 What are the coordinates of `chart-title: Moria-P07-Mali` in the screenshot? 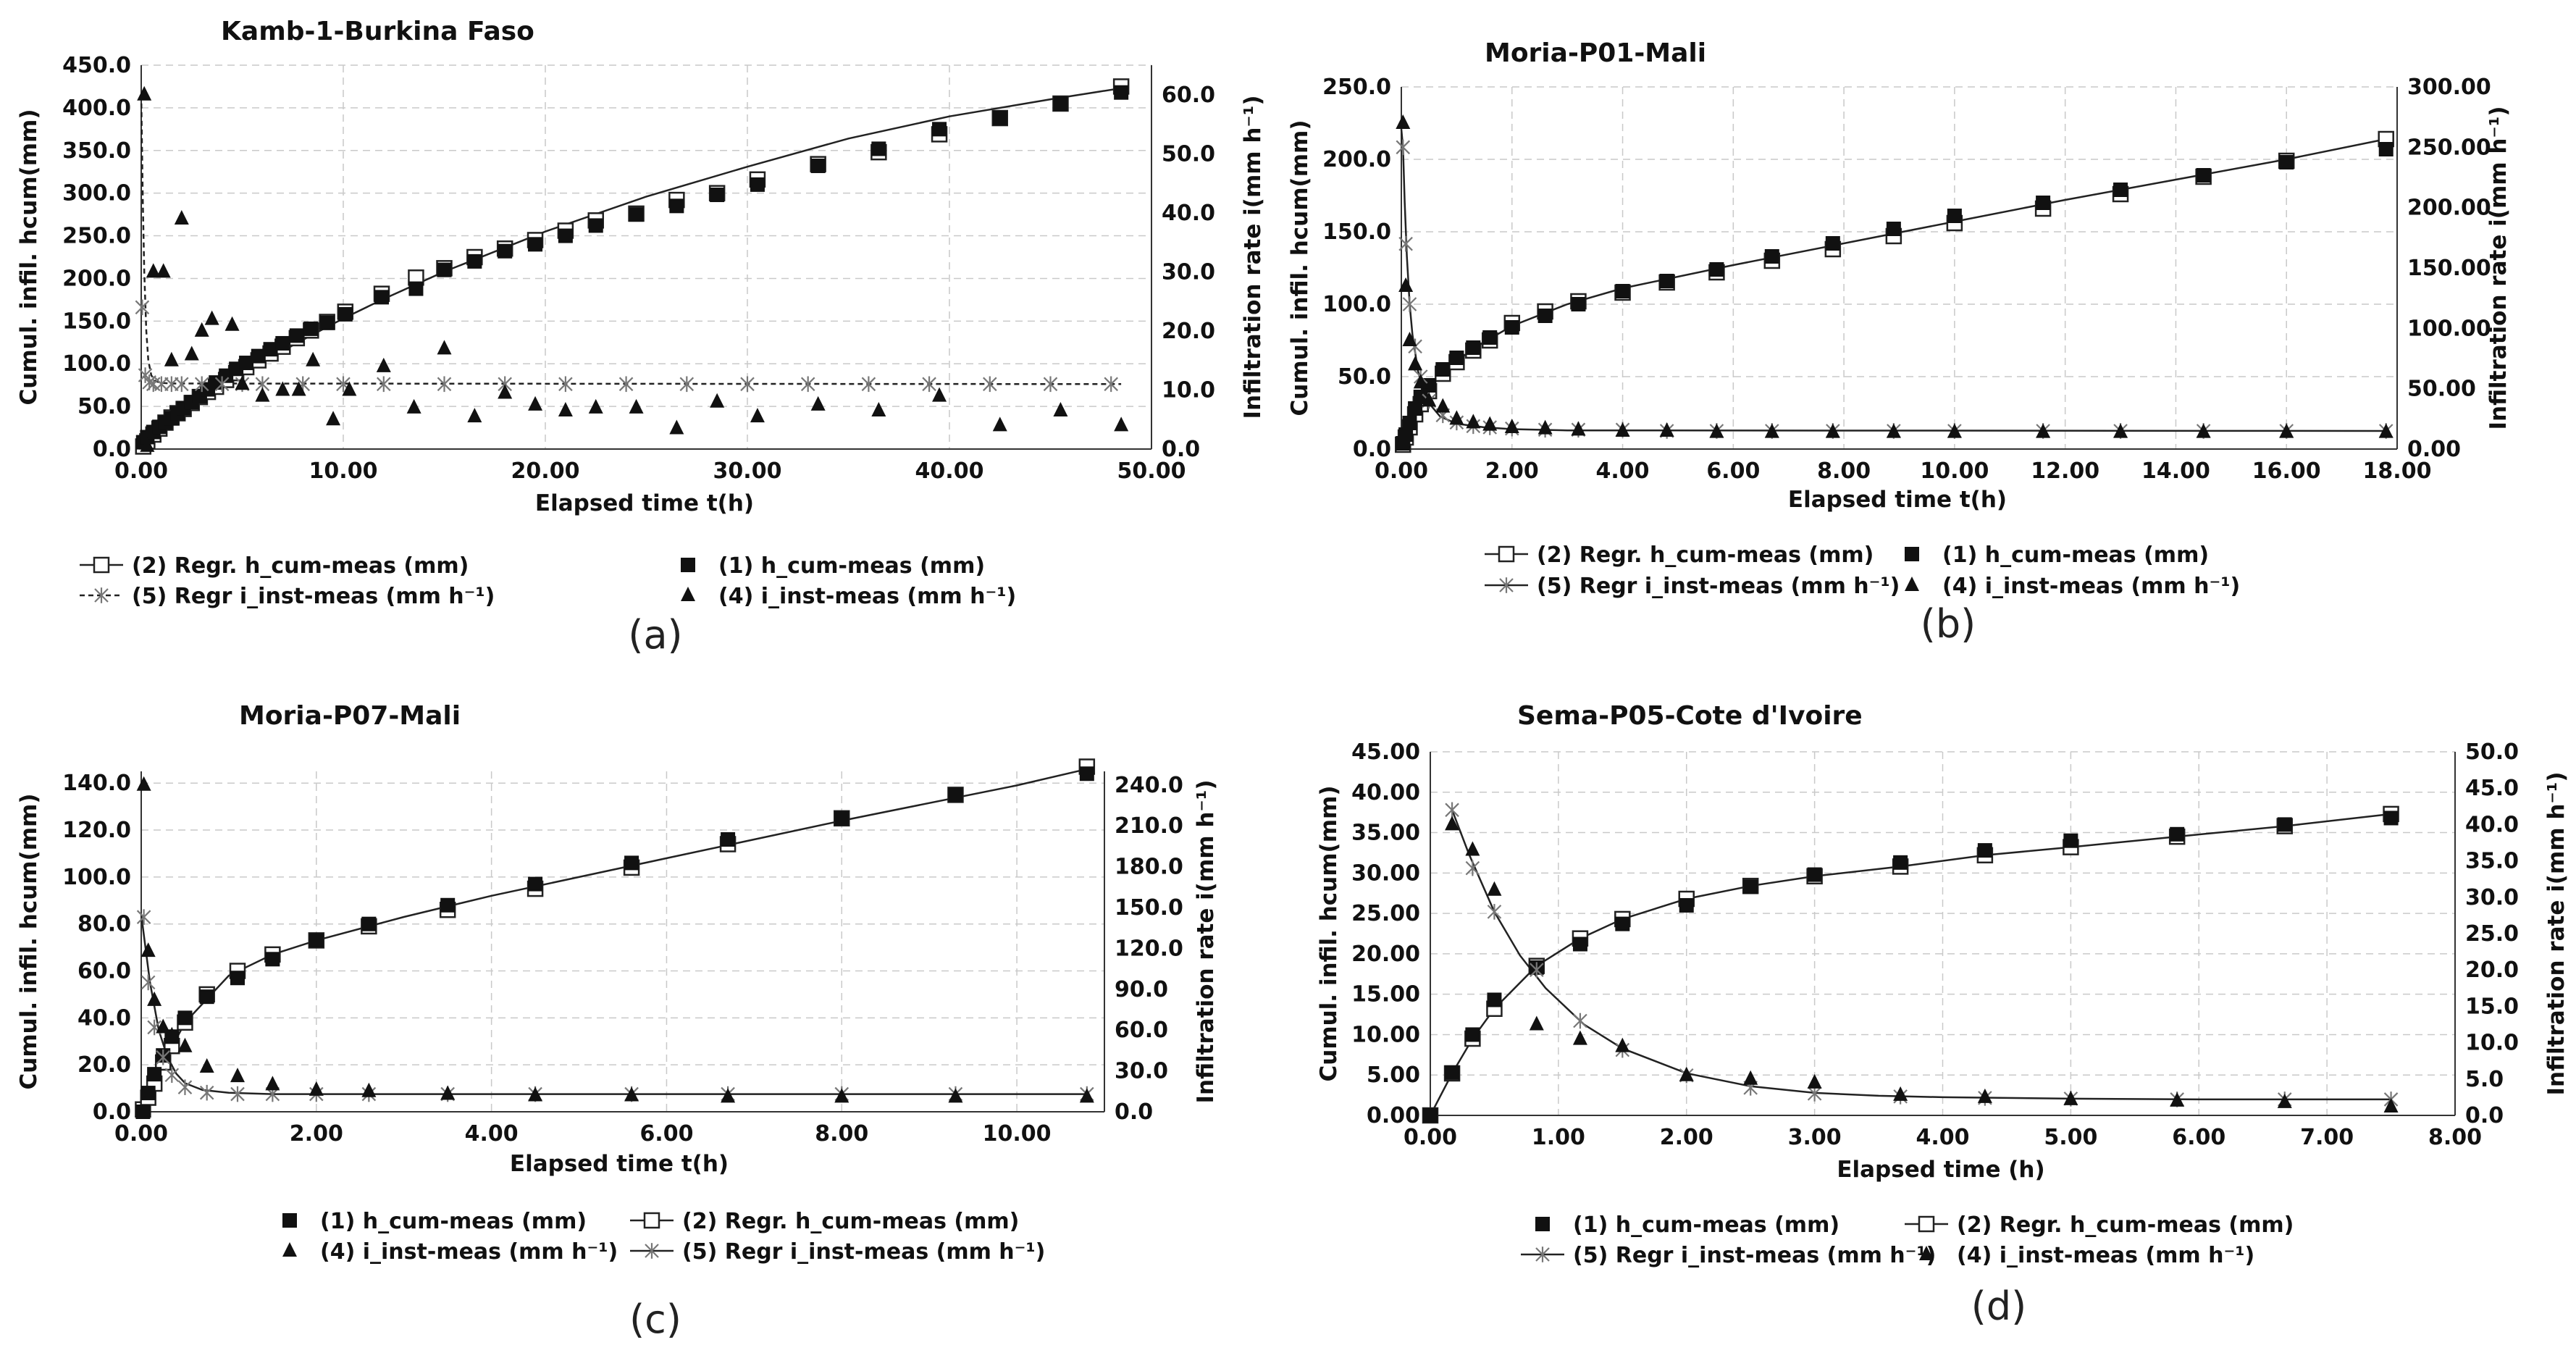 It's located at (350, 716).